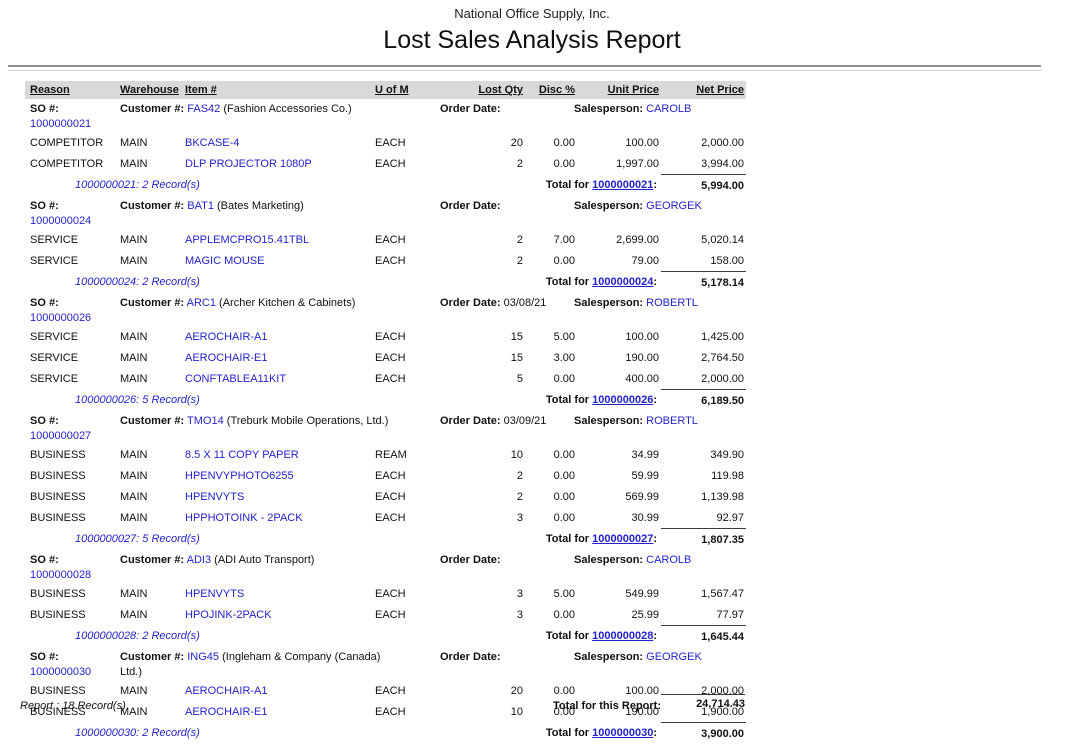 This screenshot has height=744, width=1074. I want to click on item-cell: HPENVYPHOTO6255, so click(280, 475).